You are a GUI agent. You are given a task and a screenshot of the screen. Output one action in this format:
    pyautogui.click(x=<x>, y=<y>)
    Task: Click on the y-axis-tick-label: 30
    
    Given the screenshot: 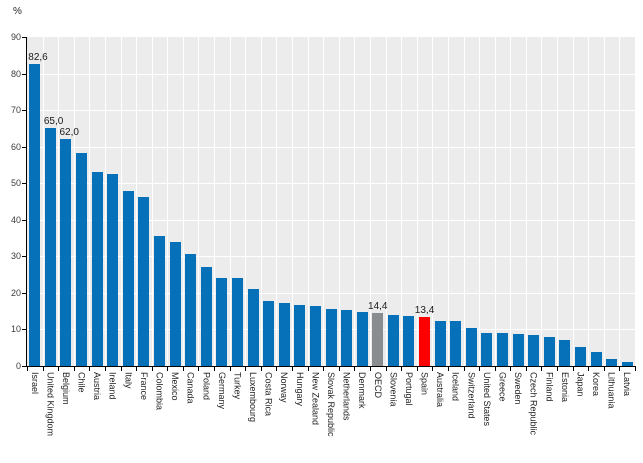 What is the action you would take?
    pyautogui.click(x=15, y=256)
    